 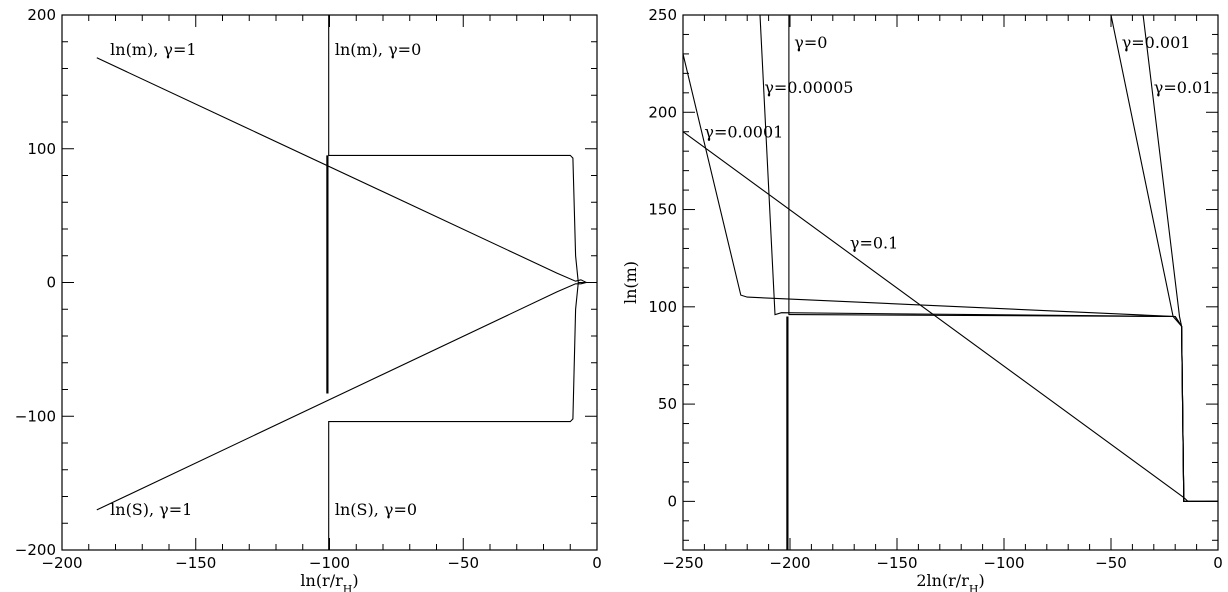 What do you see at coordinates (35, 550) in the screenshot?
I see `y-tick-label: −200` at bounding box center [35, 550].